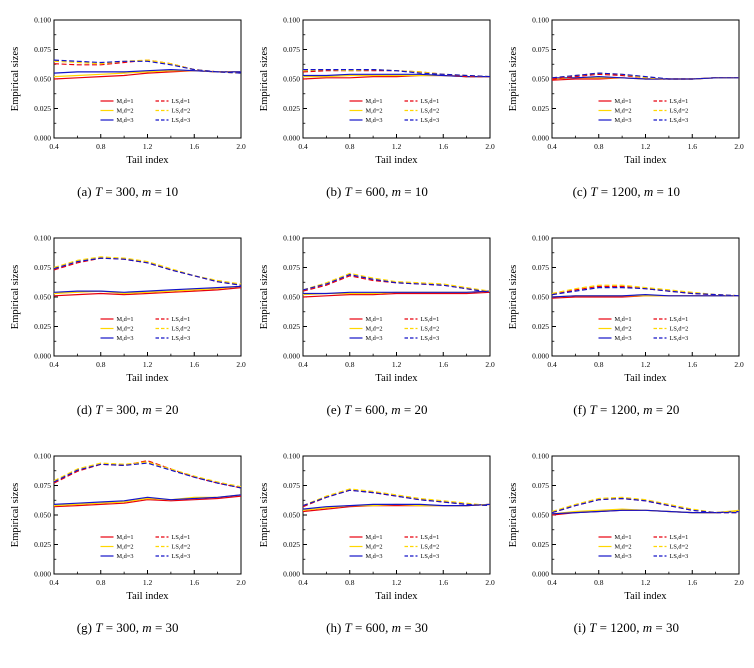 The width and height of the screenshot is (754, 668). I want to click on legend-label-ls-d-1: LS,d=1, so click(180, 319).